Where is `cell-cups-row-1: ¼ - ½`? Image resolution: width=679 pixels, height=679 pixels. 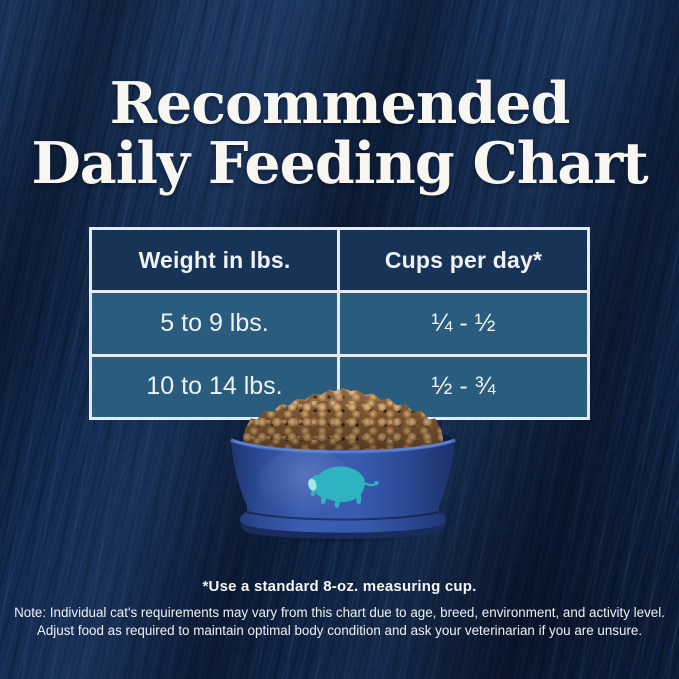
cell-cups-row-1: ¼ - ½ is located at coordinates (463, 323).